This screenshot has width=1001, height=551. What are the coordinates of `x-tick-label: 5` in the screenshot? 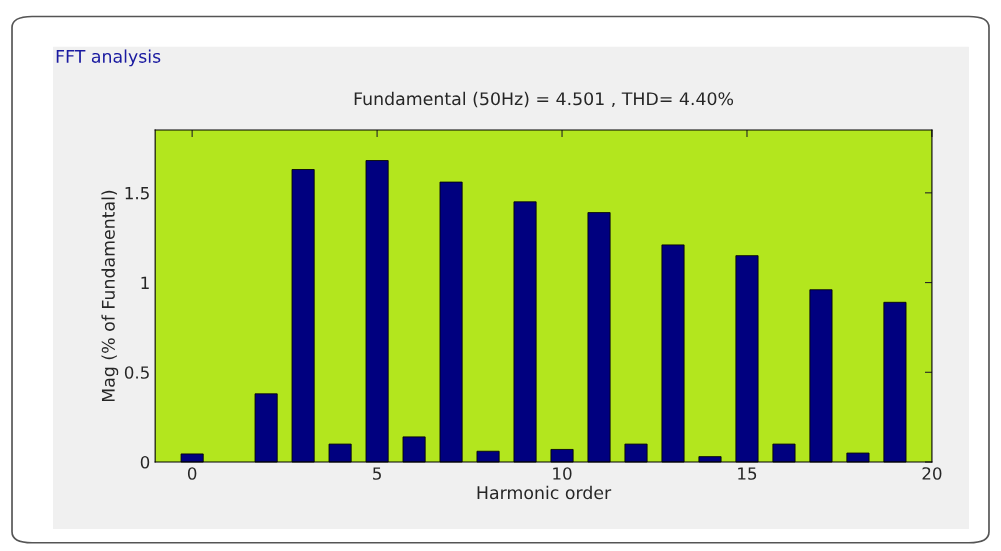 It's located at (377, 473).